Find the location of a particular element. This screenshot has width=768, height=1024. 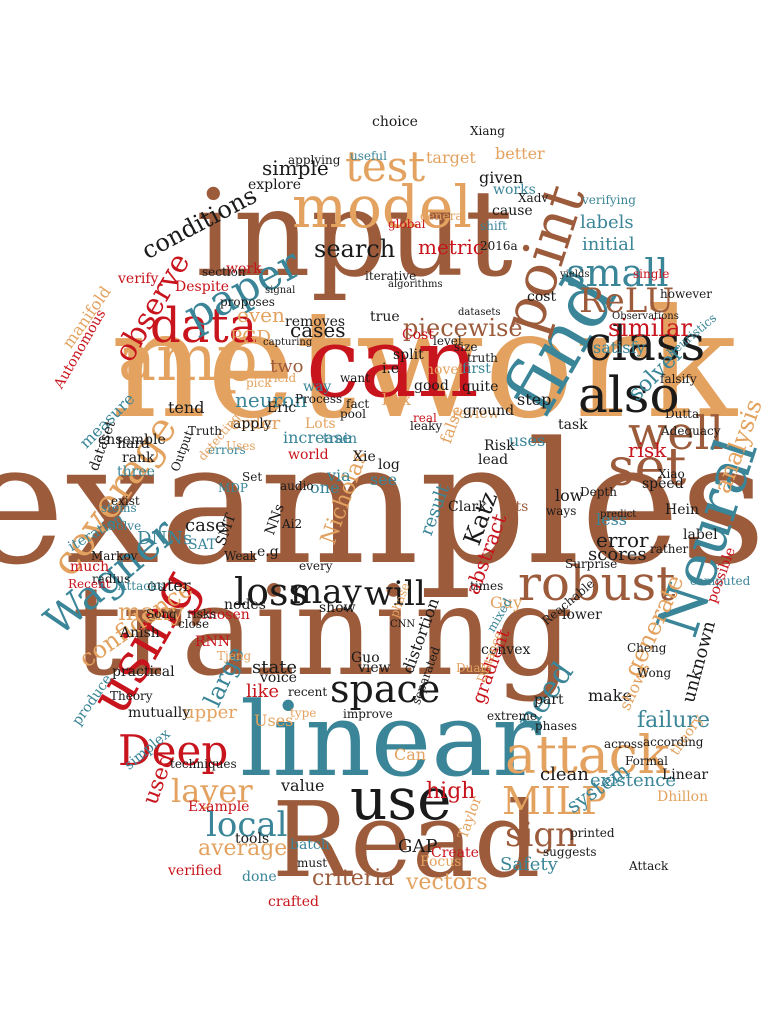

word-search: search is located at coordinates (355, 249).